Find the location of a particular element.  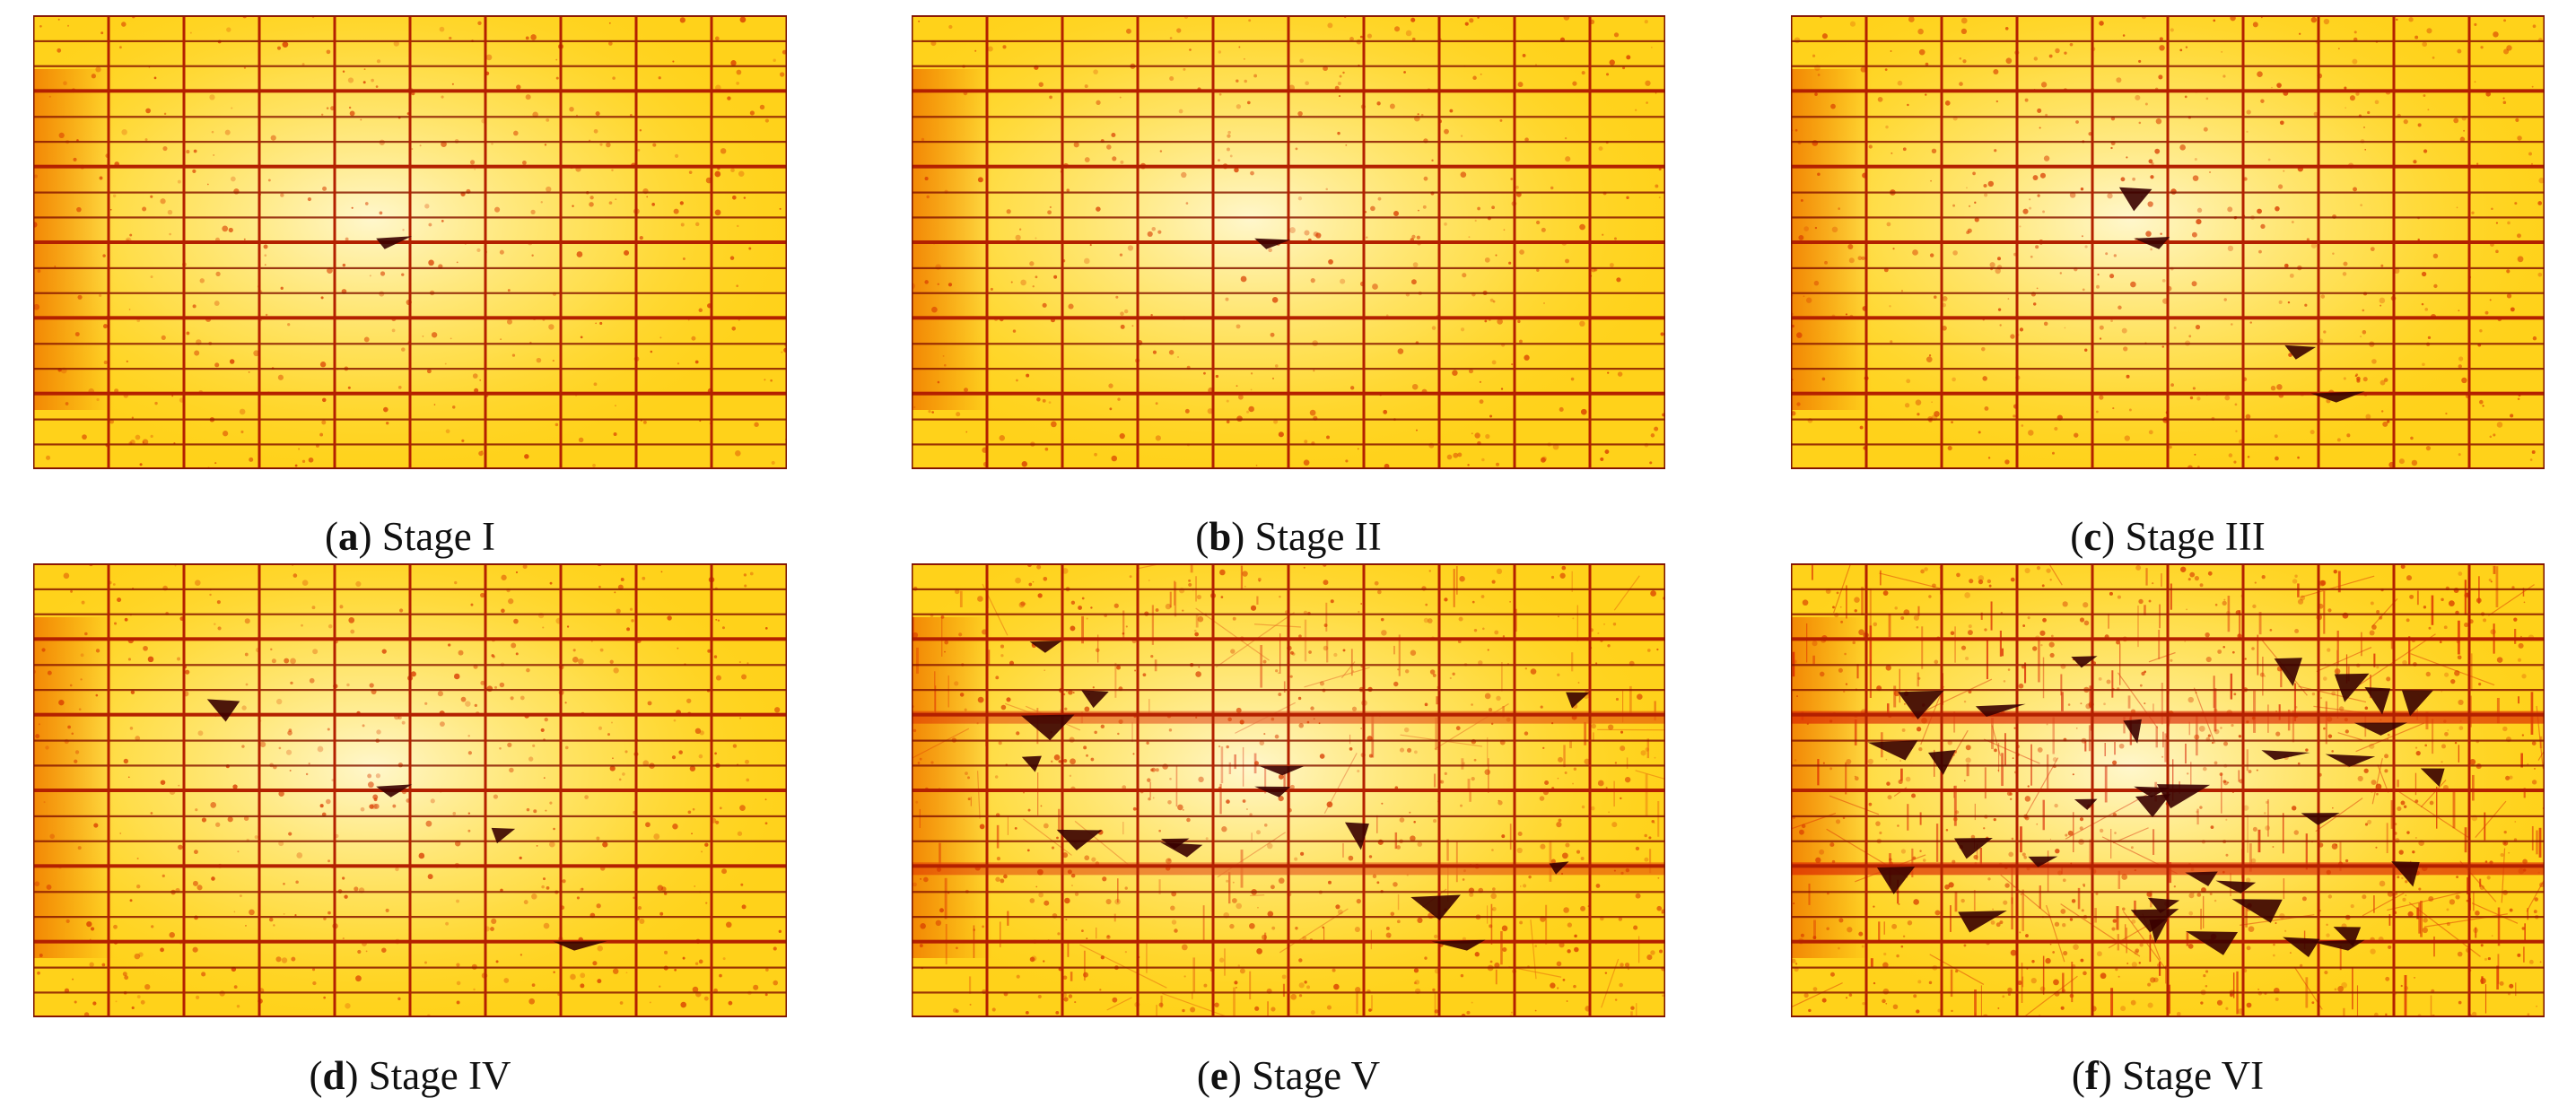

caption-label: Stage IV is located at coordinates (439, 1075).